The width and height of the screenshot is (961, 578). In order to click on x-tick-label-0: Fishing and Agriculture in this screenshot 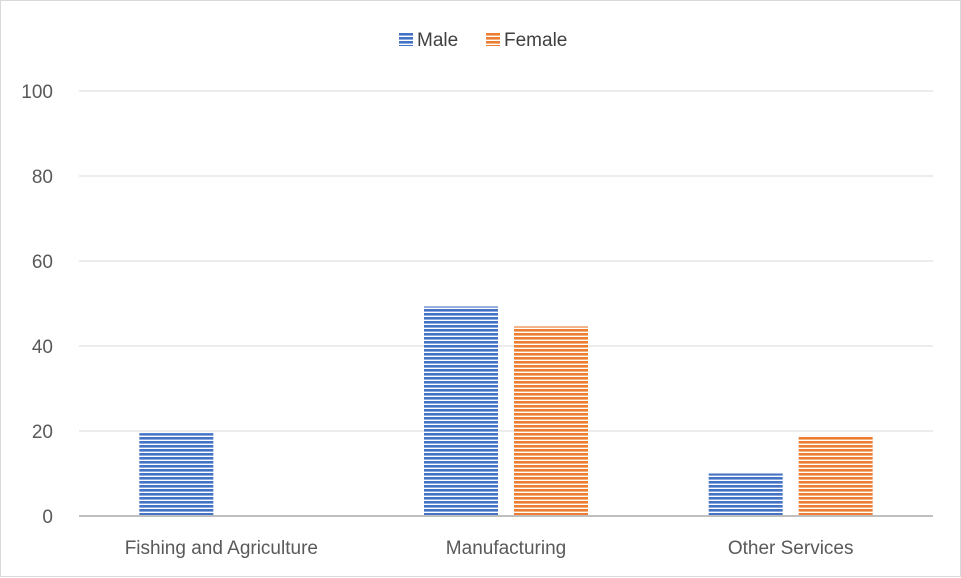, I will do `click(221, 548)`.